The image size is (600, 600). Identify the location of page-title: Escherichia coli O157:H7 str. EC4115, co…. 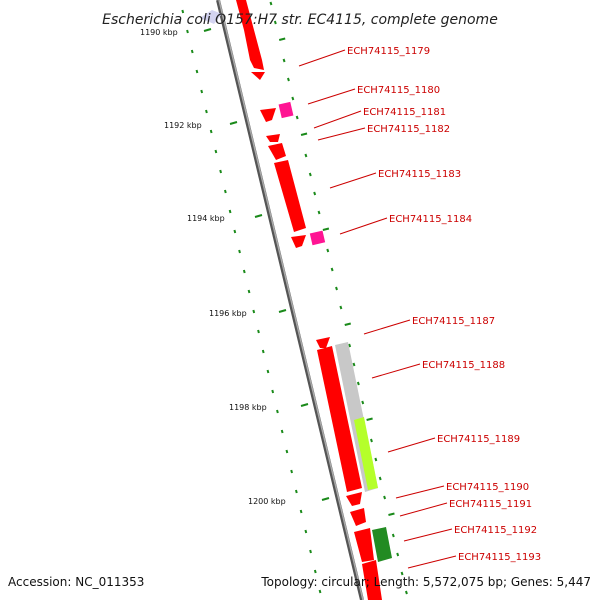
(300, 20).